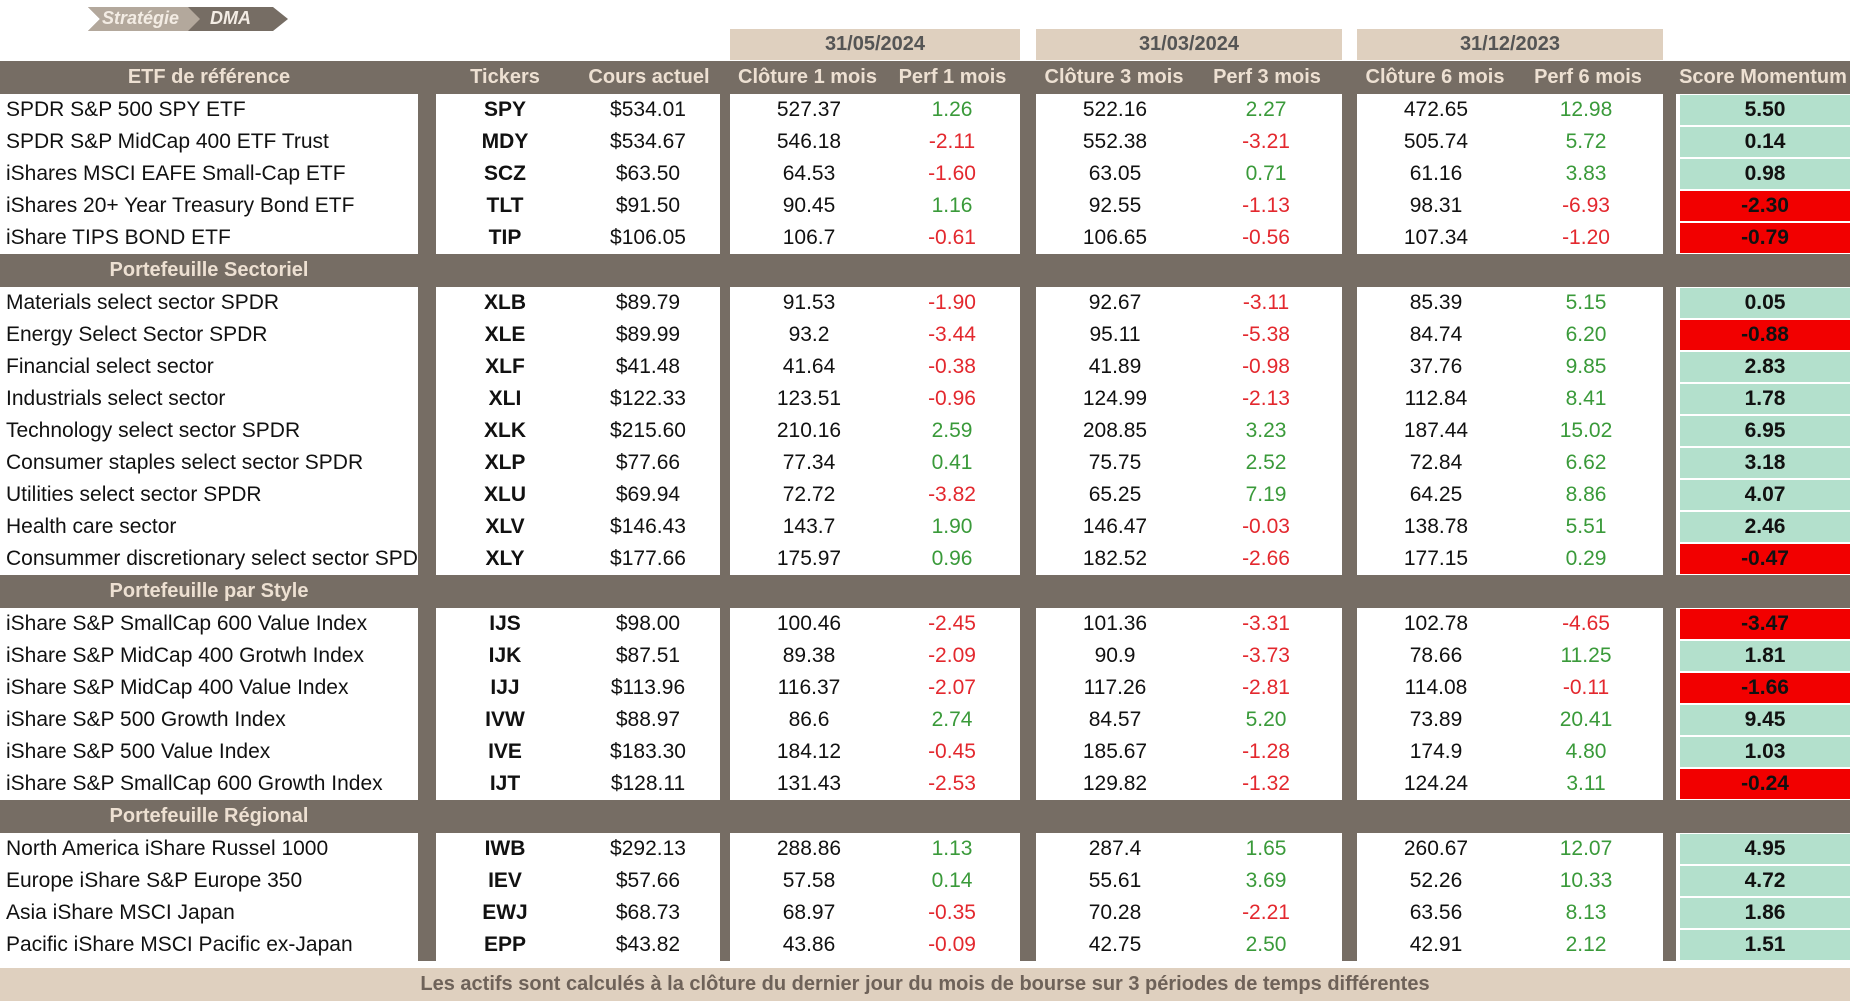 Image resolution: width=1850 pixels, height=1001 pixels. Describe the element at coordinates (1586, 783) in the screenshot. I see `perf-6m-cell: 3.11` at that location.